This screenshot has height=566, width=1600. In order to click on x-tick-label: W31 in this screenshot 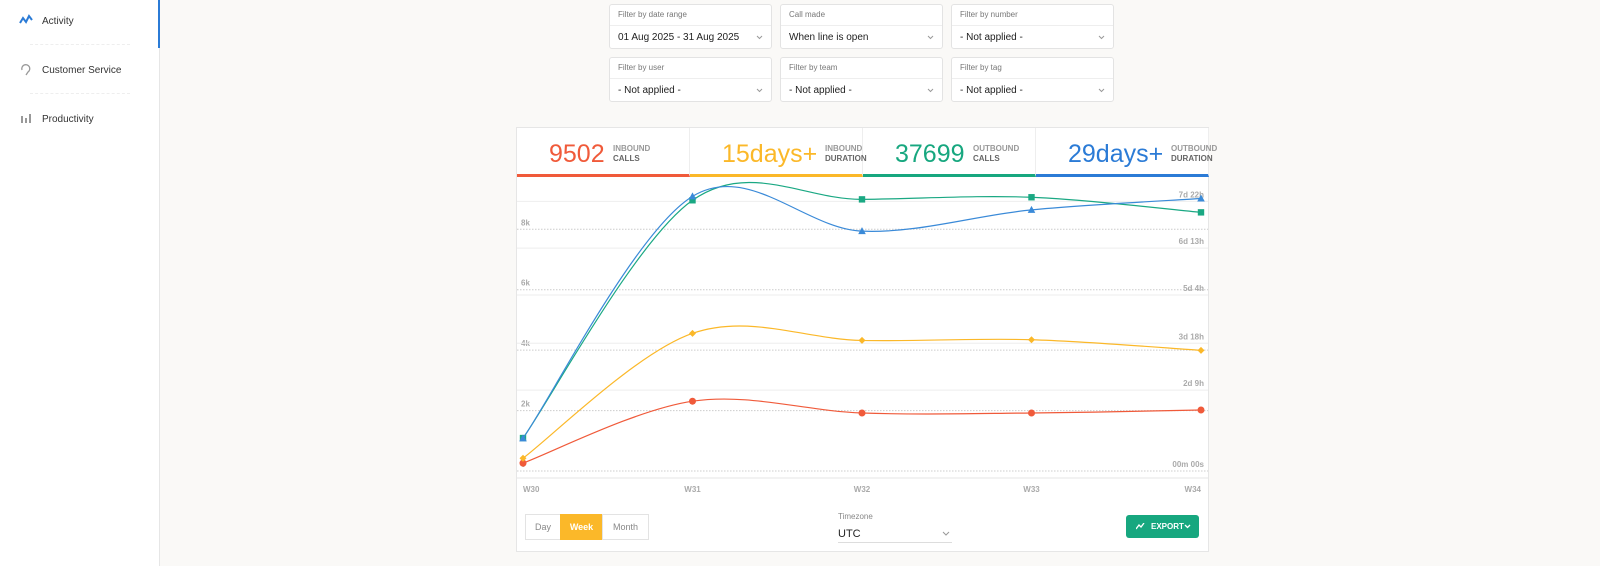, I will do `click(692, 489)`.